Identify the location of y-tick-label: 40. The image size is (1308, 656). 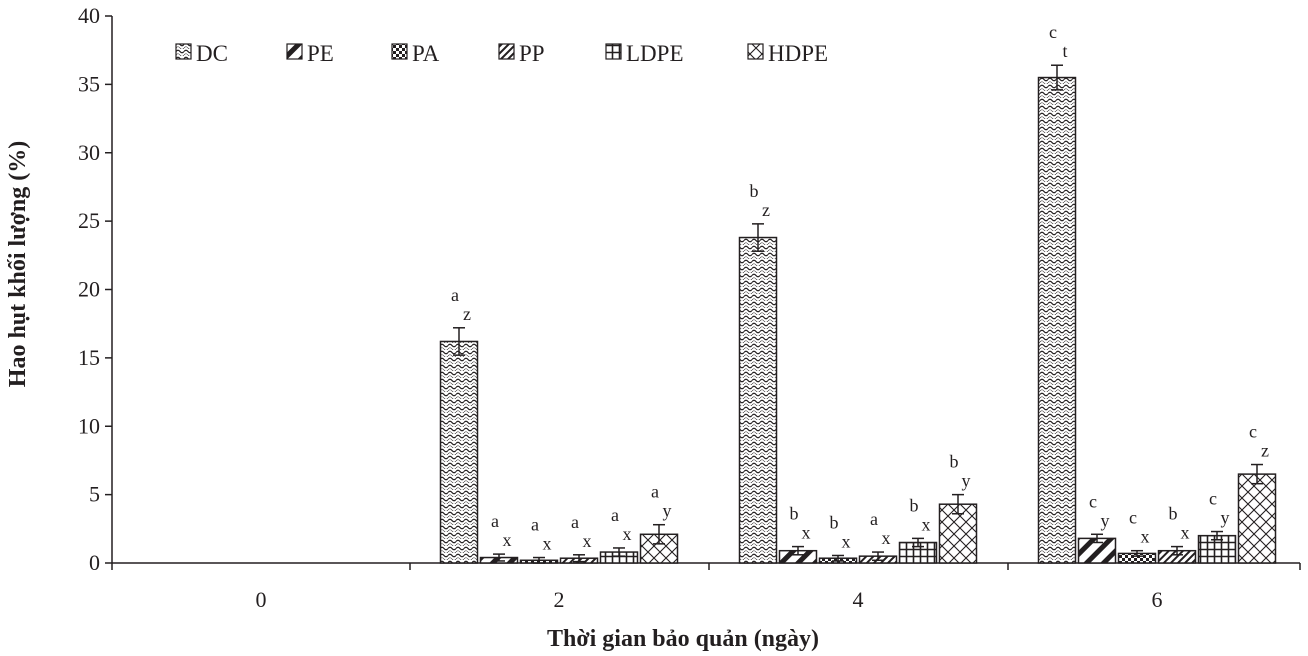
(89, 15).